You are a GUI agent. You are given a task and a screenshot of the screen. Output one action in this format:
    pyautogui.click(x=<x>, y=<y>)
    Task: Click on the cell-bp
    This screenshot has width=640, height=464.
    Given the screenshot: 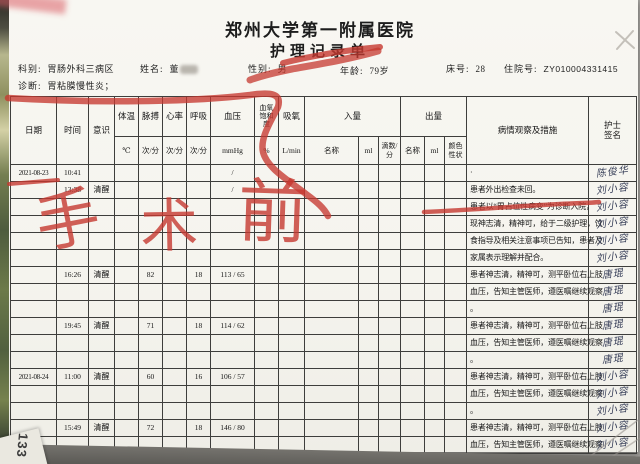 What is the action you would take?
    pyautogui.click(x=232, y=292)
    